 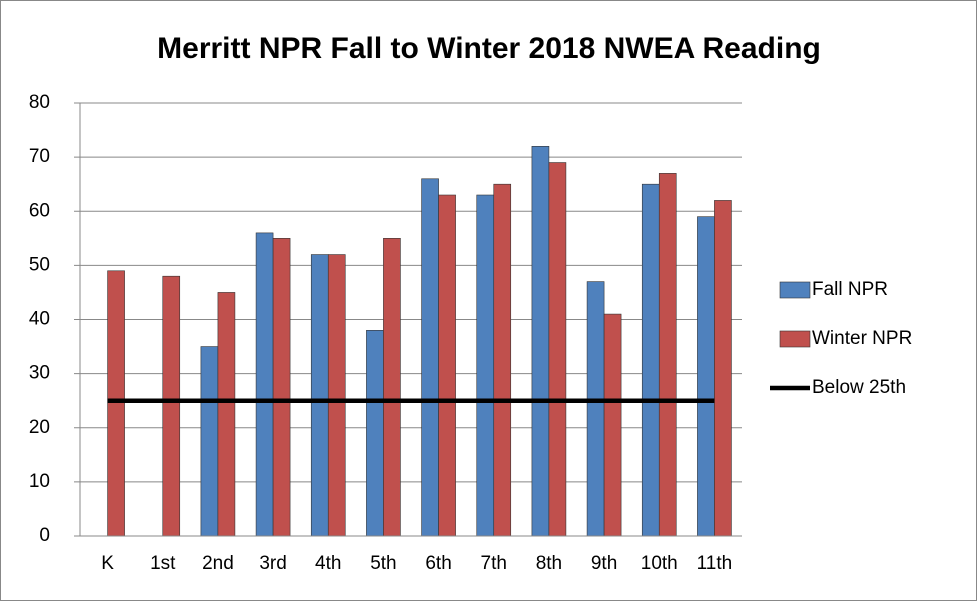 I want to click on x-tick-label: 2nd, so click(x=218, y=563).